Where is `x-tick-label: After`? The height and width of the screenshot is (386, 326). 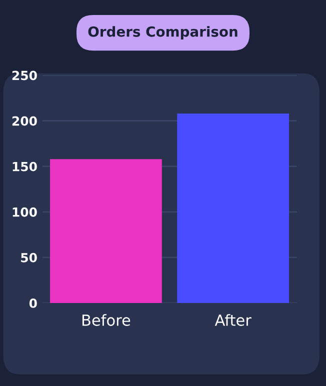
x-tick-label: After is located at coordinates (233, 320).